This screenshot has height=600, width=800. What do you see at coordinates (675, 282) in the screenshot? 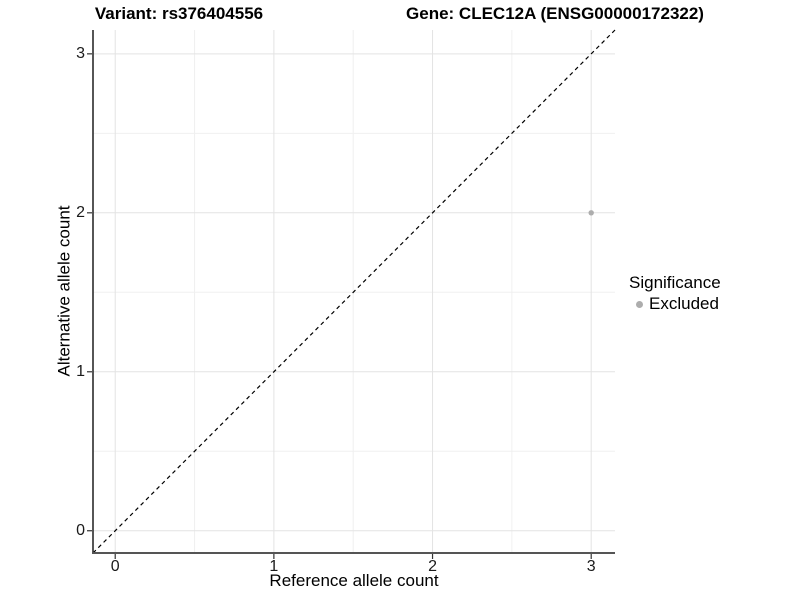
I see `legend-title: Significance` at bounding box center [675, 282].